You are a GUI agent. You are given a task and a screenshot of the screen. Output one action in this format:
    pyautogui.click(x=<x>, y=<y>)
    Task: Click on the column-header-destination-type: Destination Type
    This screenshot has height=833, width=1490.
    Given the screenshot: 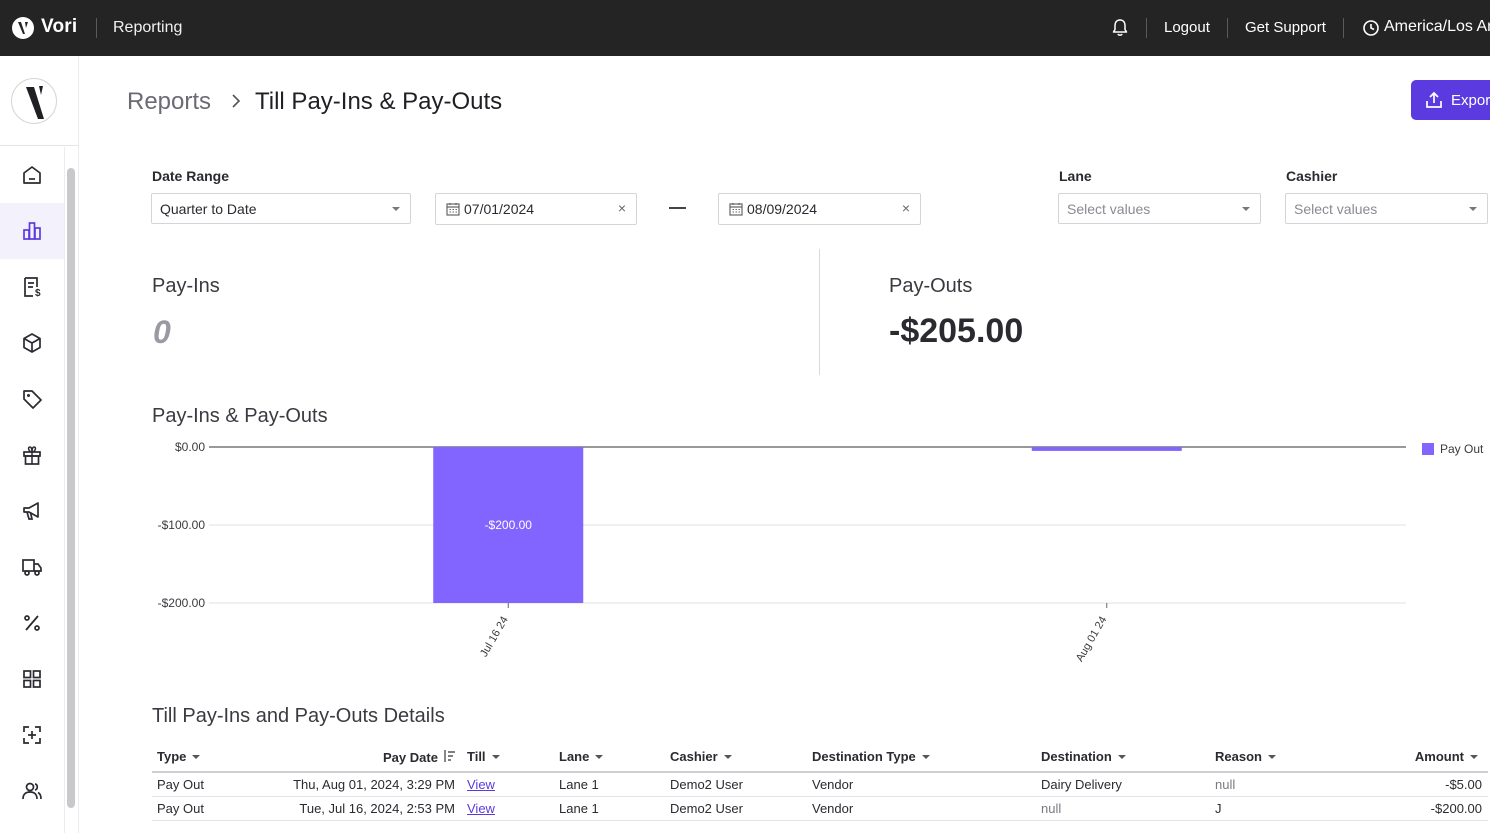 What is the action you would take?
    pyautogui.click(x=871, y=756)
    